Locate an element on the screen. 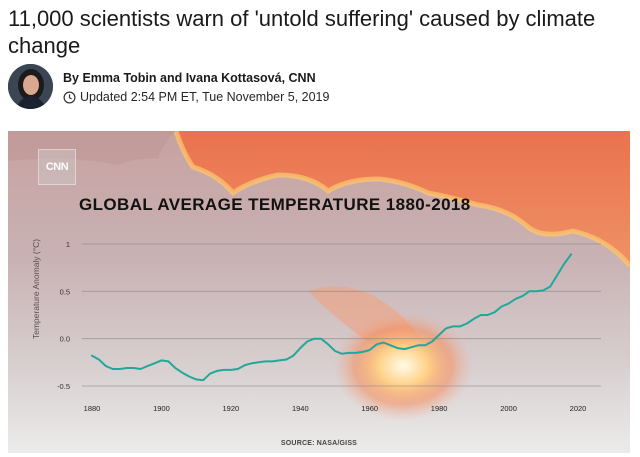 Image resolution: width=640 pixels, height=457 pixels. x-tick-label: 2000 is located at coordinates (508, 408).